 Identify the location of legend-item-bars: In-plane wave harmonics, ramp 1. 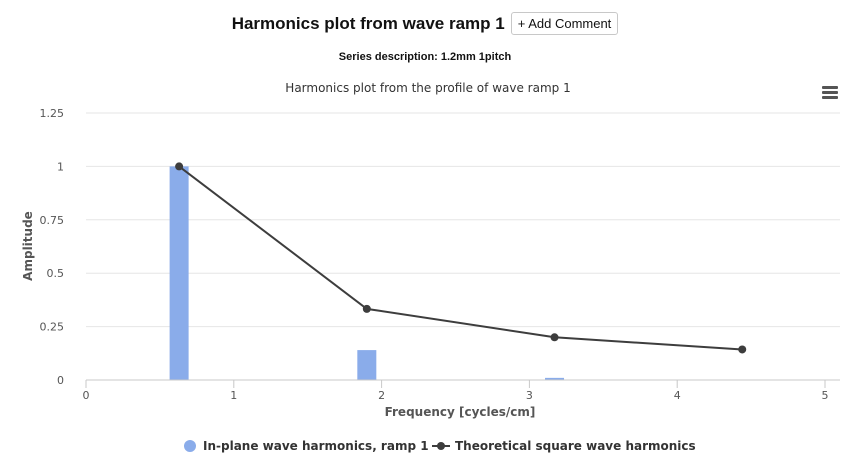
(306, 446).